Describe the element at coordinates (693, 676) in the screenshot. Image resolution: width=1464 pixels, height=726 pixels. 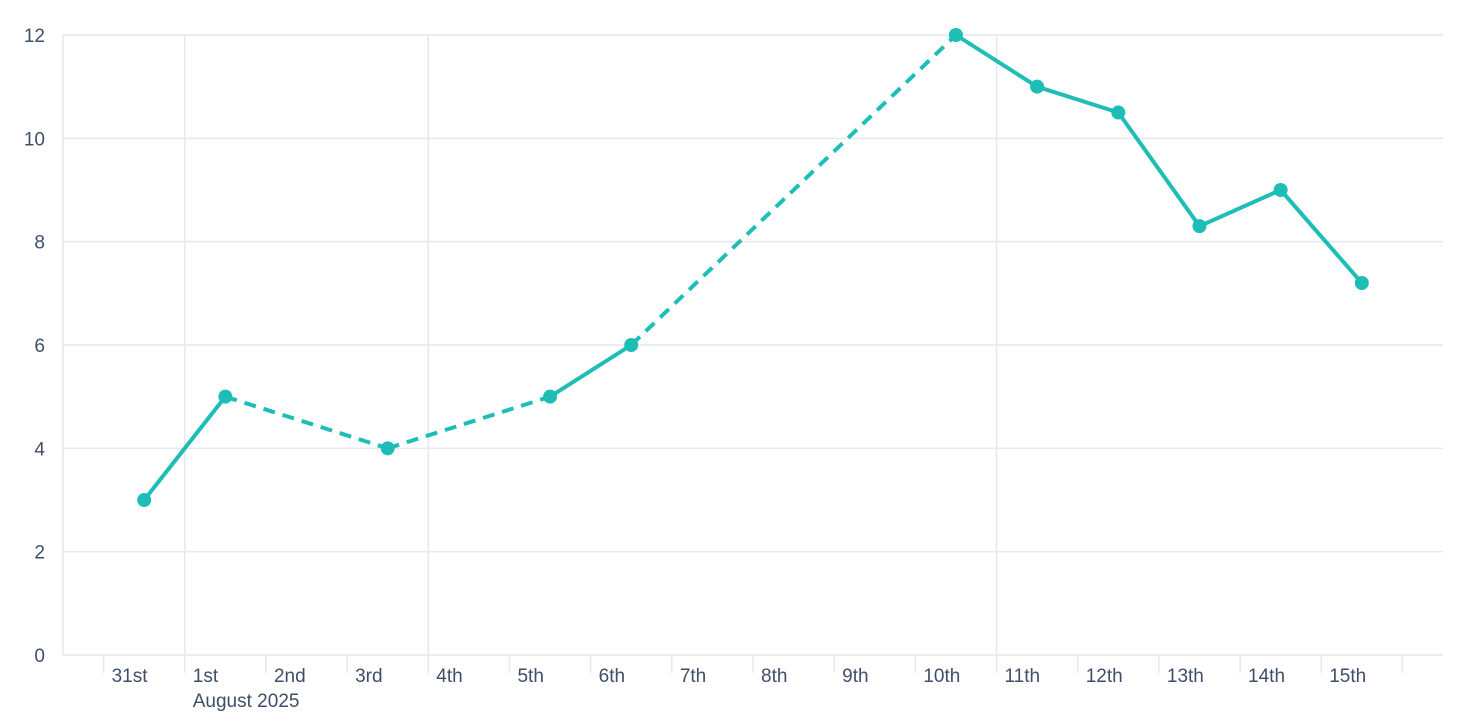
I see `x-tick-label-7th: 7th` at that location.